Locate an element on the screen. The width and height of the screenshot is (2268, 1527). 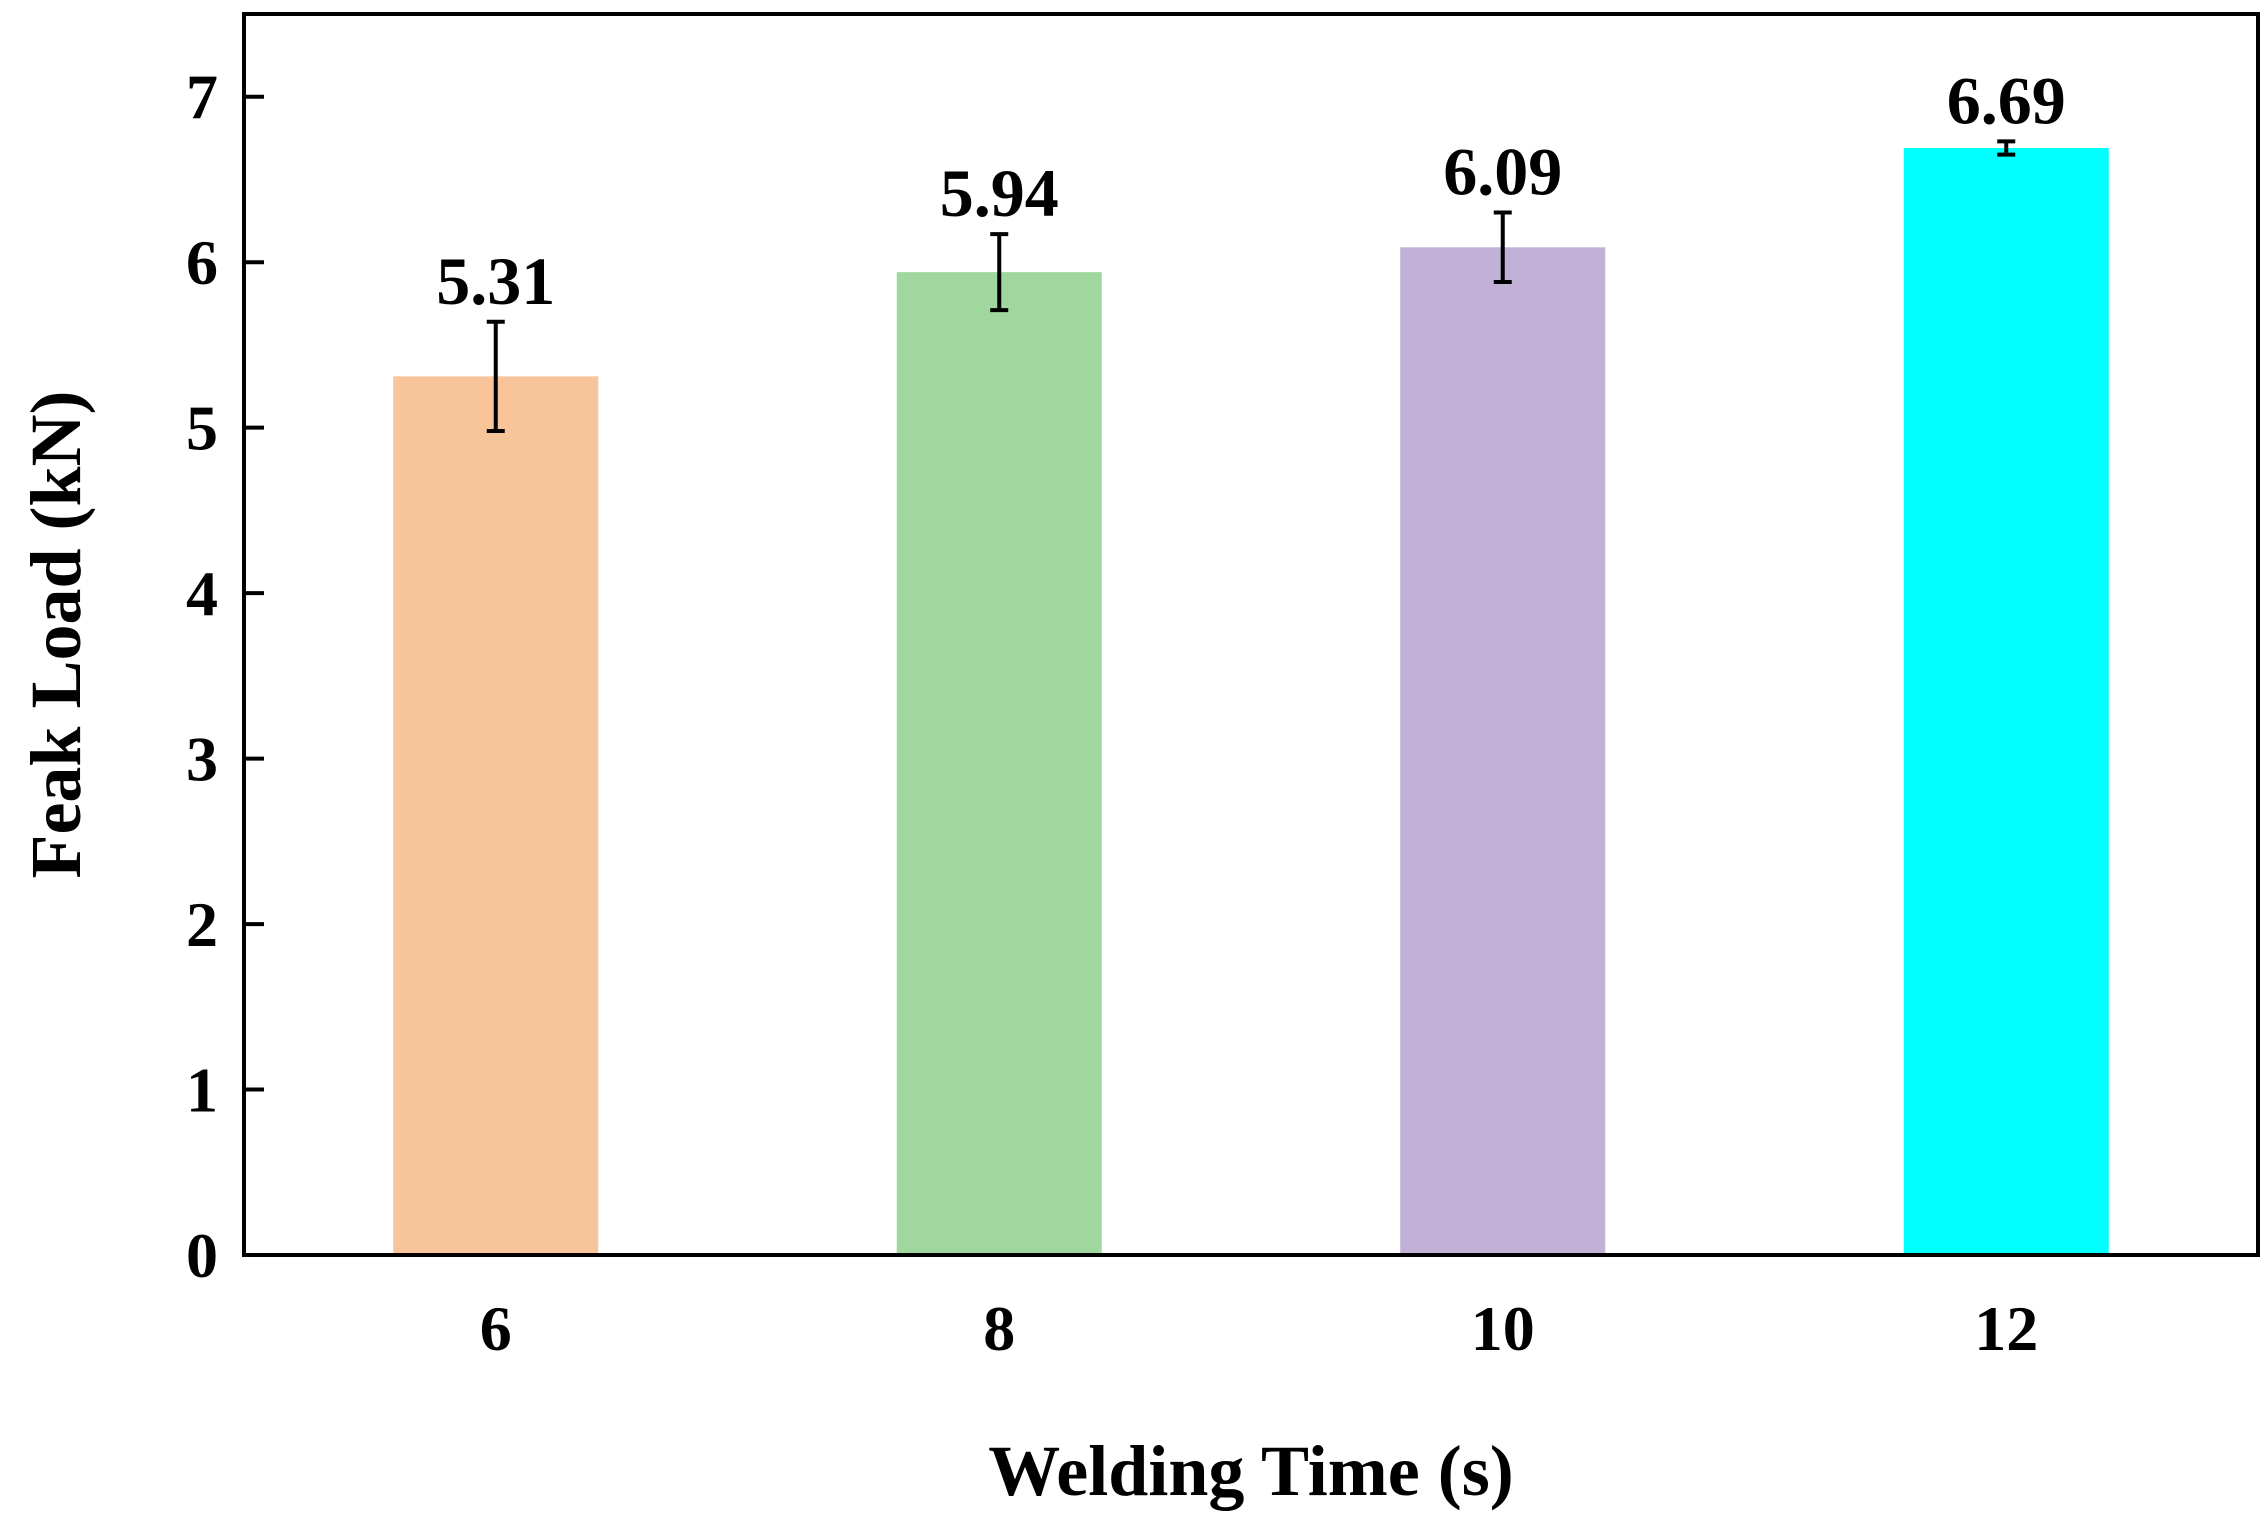
x-tick-label-6: 6 is located at coordinates (496, 1328).